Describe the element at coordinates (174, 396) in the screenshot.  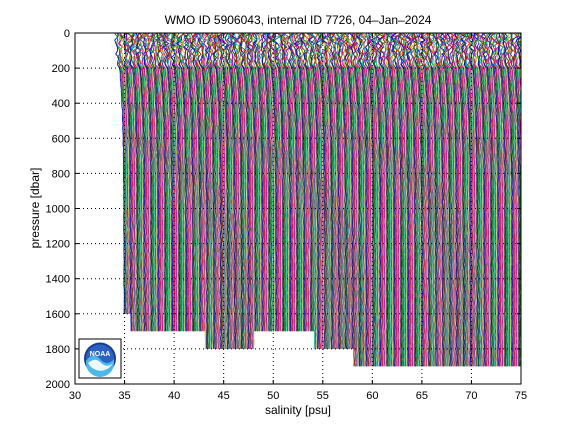
I see `x-tick-label: 40` at that location.